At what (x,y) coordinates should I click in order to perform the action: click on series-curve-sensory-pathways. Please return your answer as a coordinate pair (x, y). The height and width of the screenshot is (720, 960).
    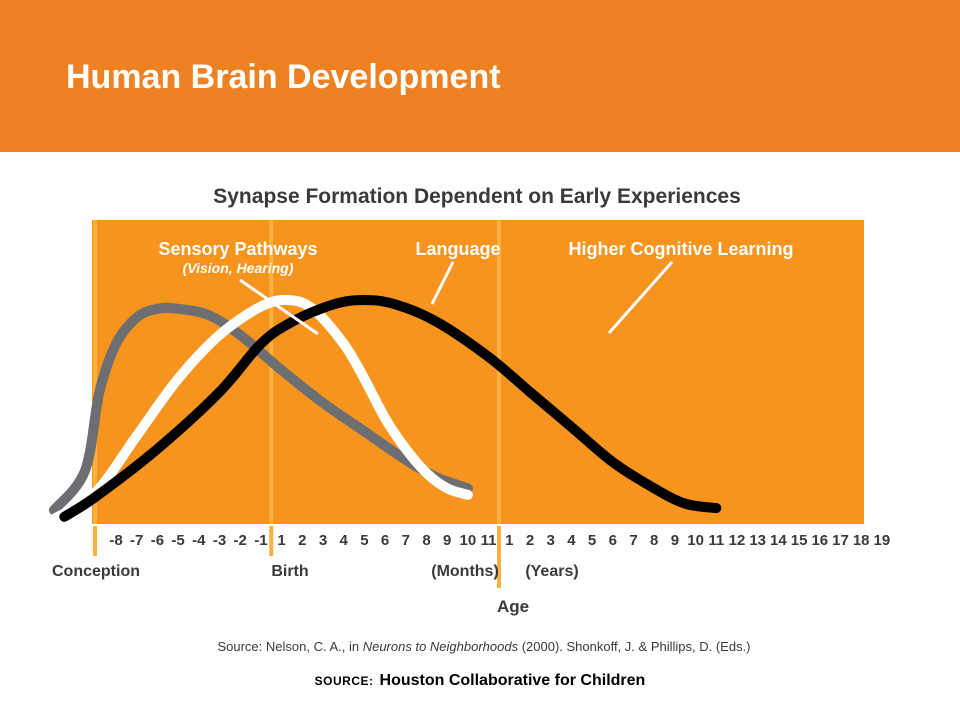
    Looking at the image, I should click on (260, 409).